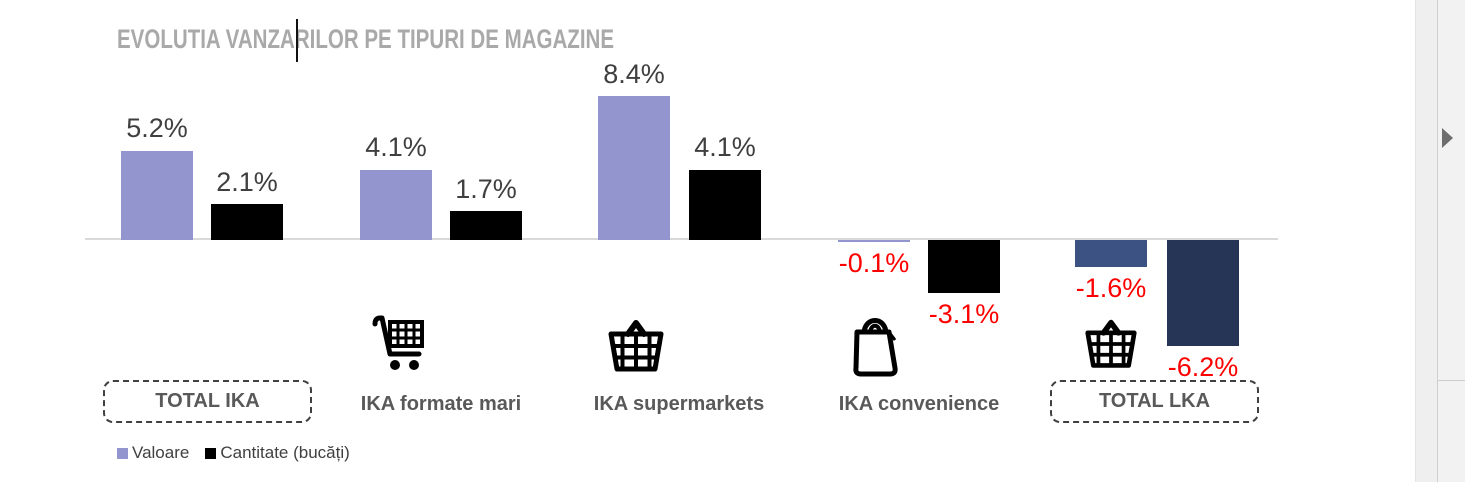  I want to click on bar-total-lka-cantitate, so click(1203, 293).